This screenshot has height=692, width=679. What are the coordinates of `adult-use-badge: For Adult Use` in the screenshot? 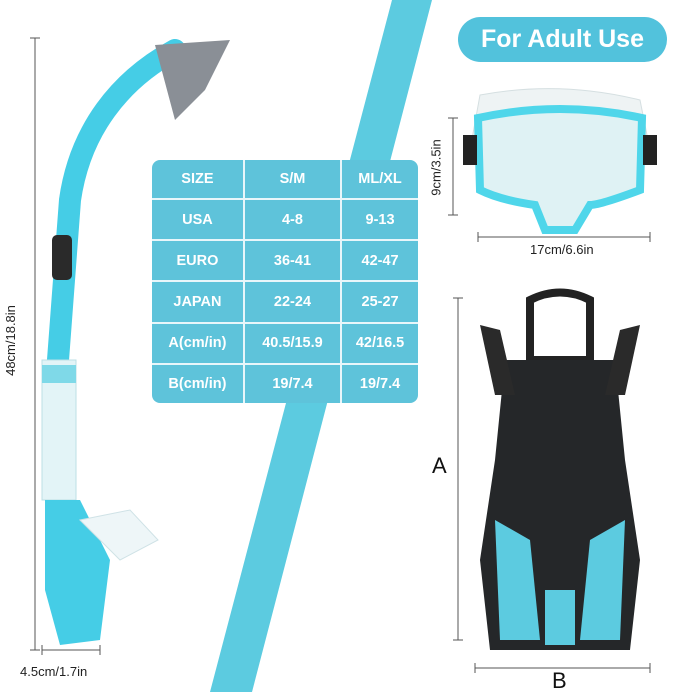 It's located at (562, 39).